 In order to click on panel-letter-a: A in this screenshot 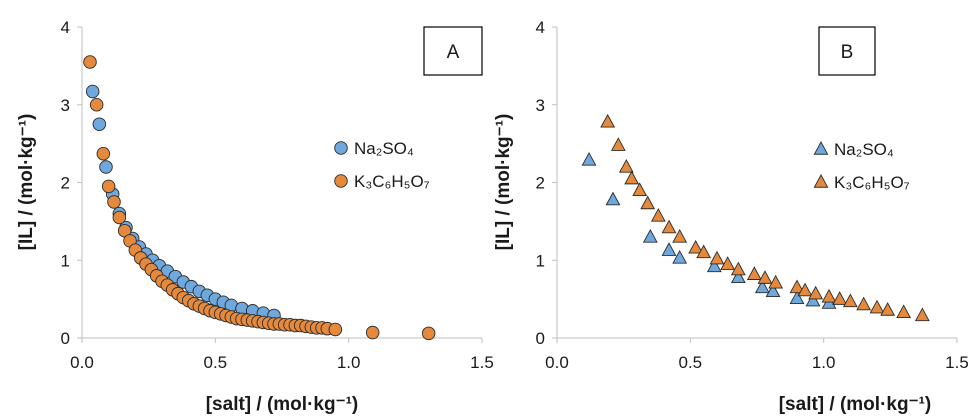, I will do `click(453, 52)`.